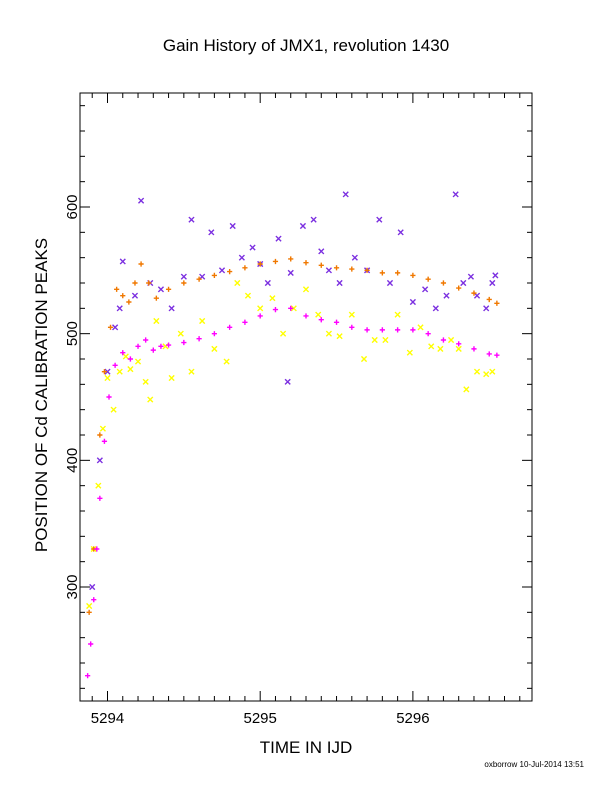  Describe the element at coordinates (72, 460) in the screenshot. I see `y-tick-label: 400` at that location.